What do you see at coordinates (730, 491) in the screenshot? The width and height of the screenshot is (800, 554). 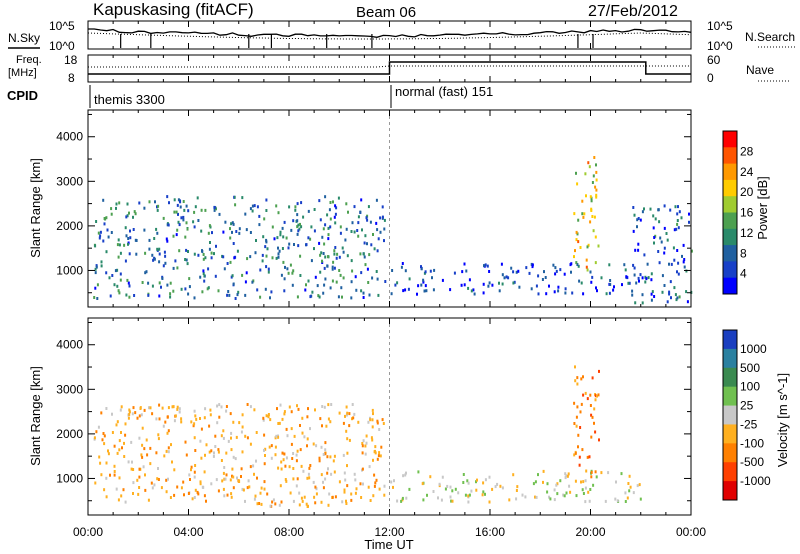 I see `colorbar-swatch` at bounding box center [730, 491].